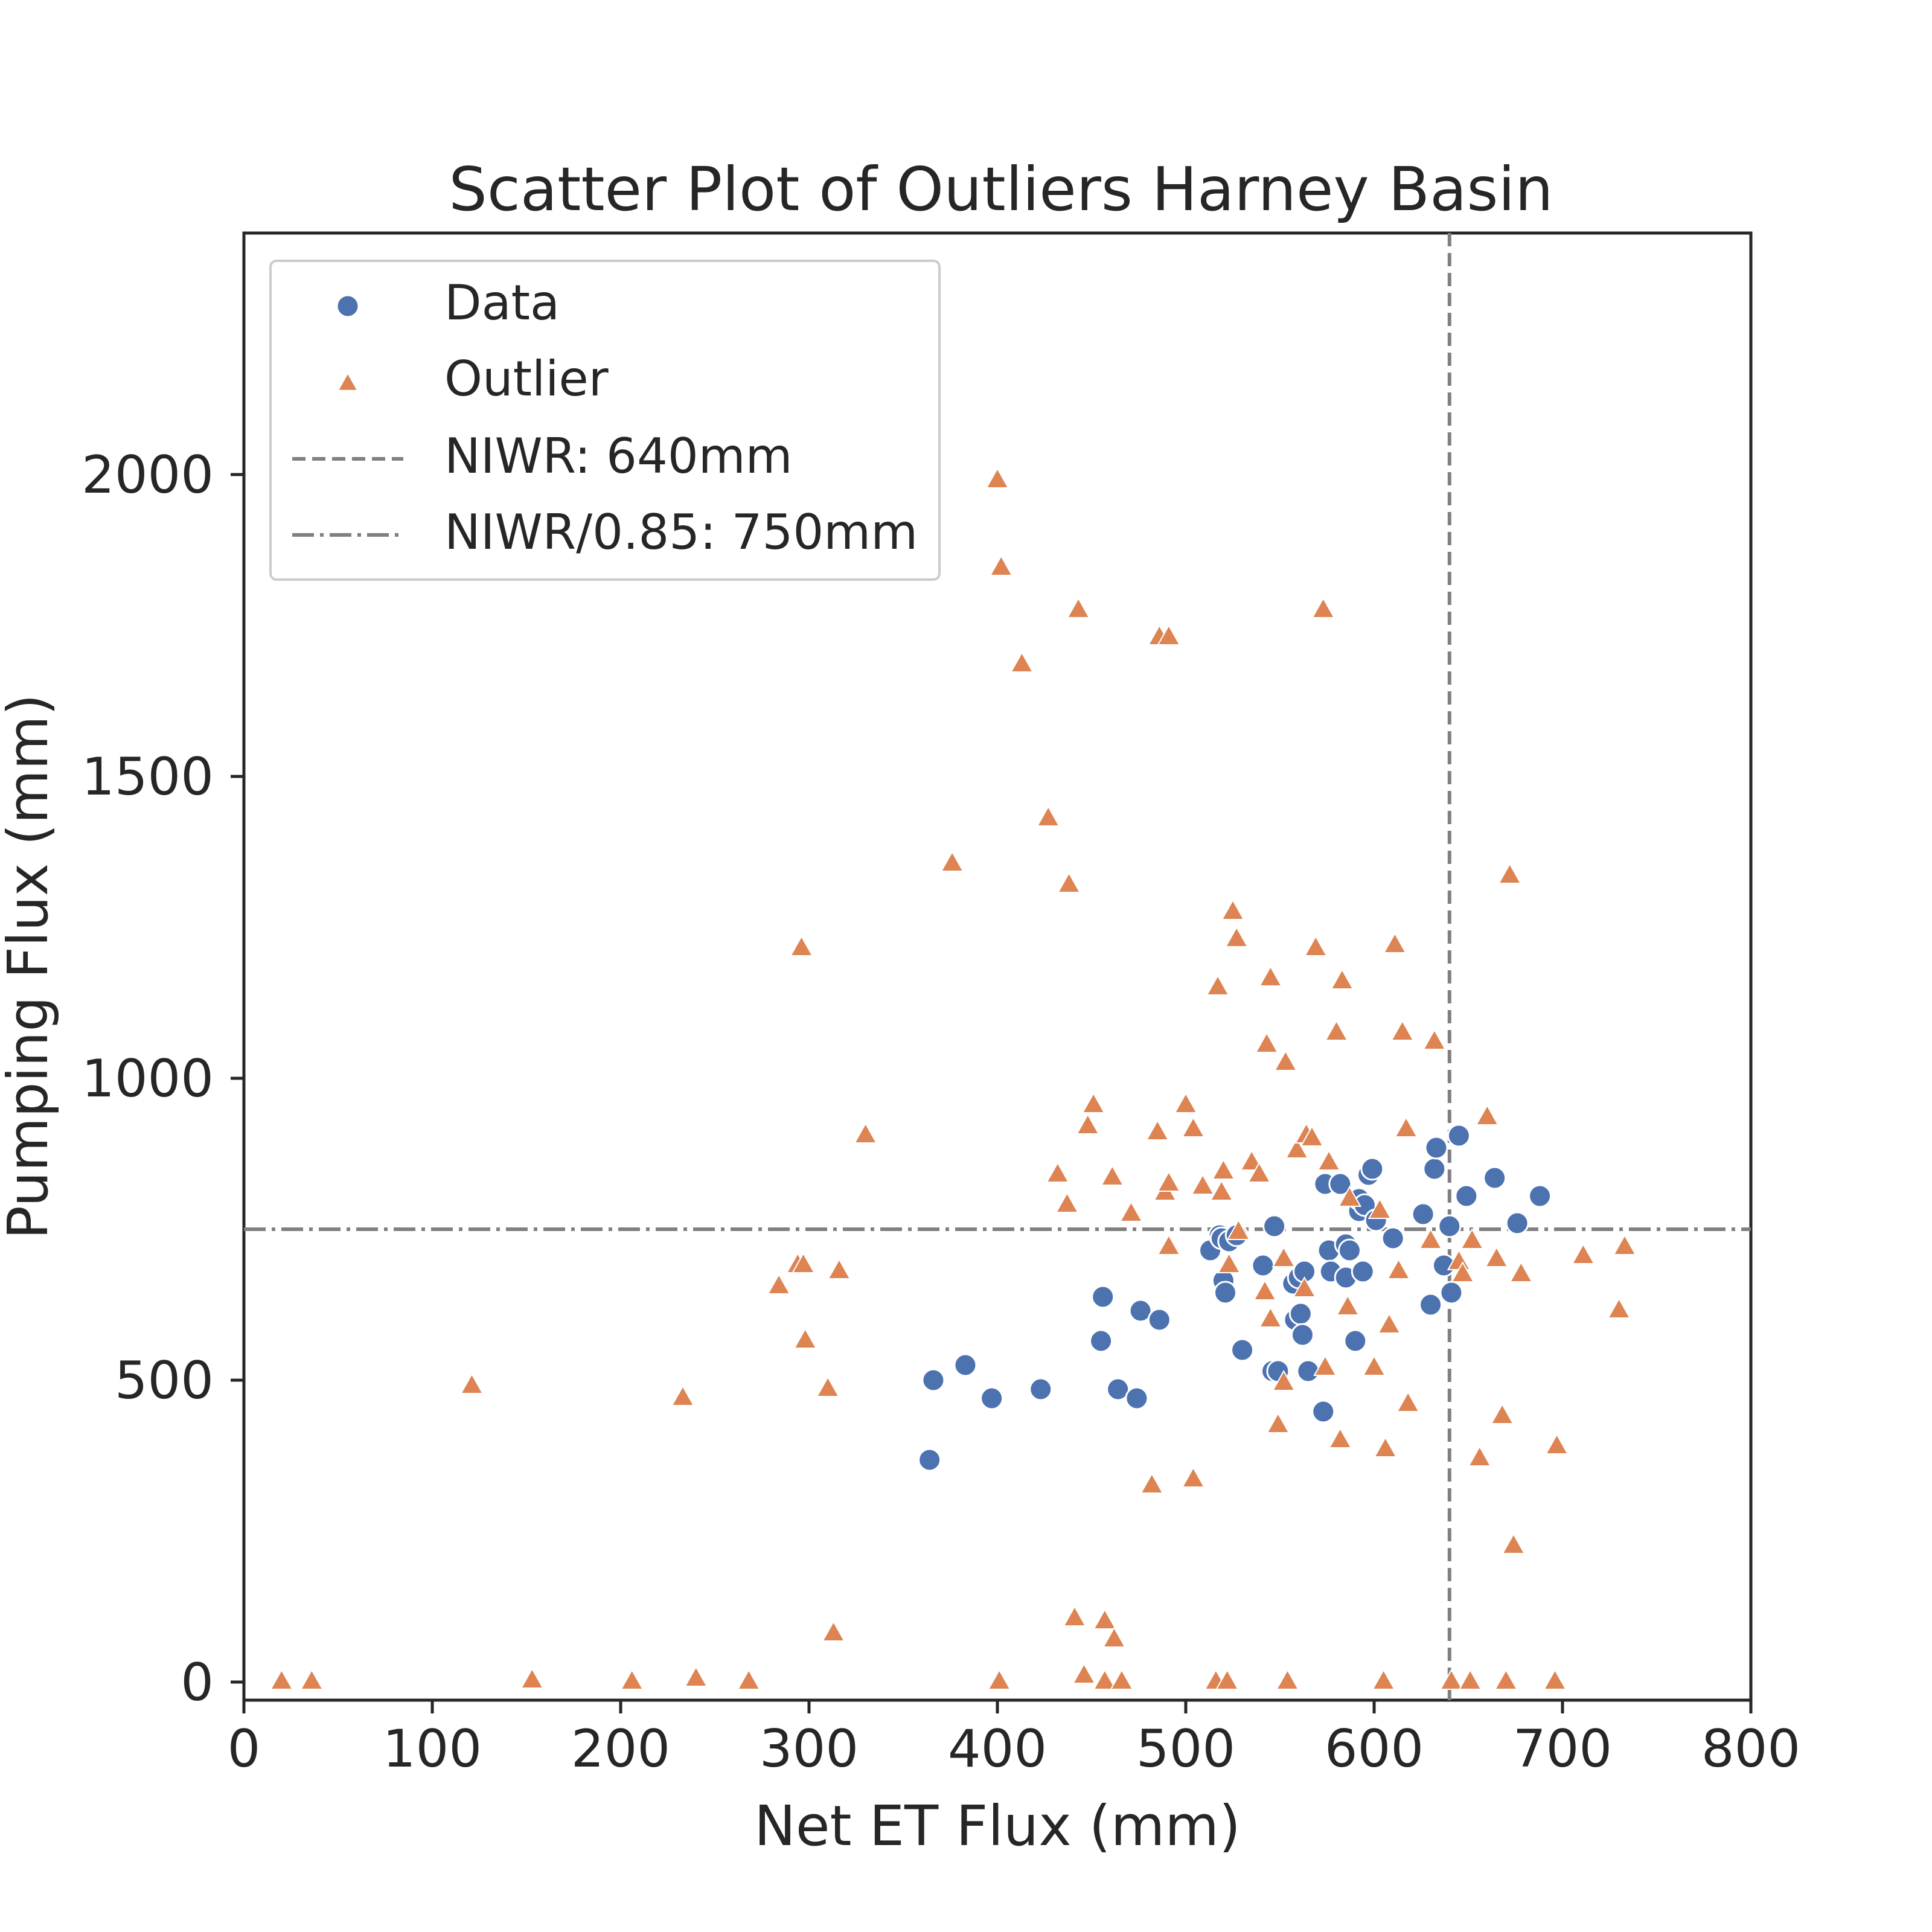 Image resolution: width=1932 pixels, height=1932 pixels. What do you see at coordinates (618, 456) in the screenshot?
I see `legend-label-niwr: NIWR: 640mm` at bounding box center [618, 456].